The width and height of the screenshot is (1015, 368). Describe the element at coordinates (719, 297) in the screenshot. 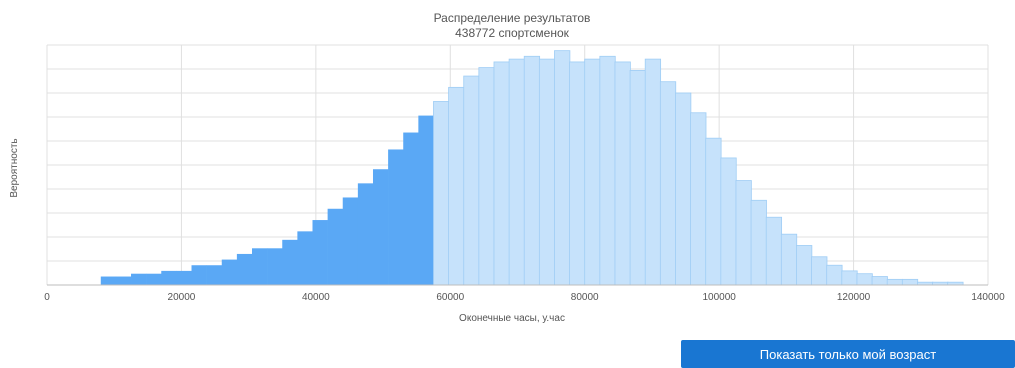

I see `x-tick-label: 100000` at that location.